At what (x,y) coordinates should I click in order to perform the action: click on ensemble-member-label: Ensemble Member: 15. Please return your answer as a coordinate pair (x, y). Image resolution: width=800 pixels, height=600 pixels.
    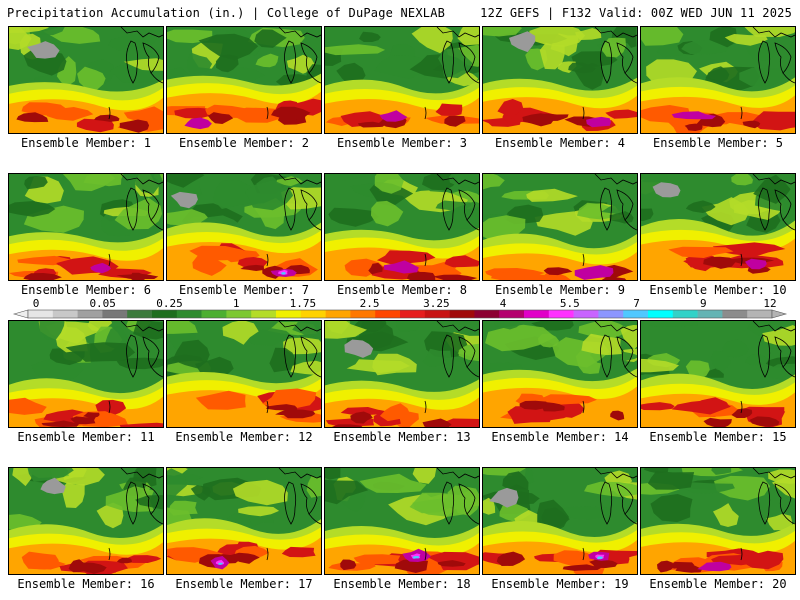
    Looking at the image, I should click on (718, 437).